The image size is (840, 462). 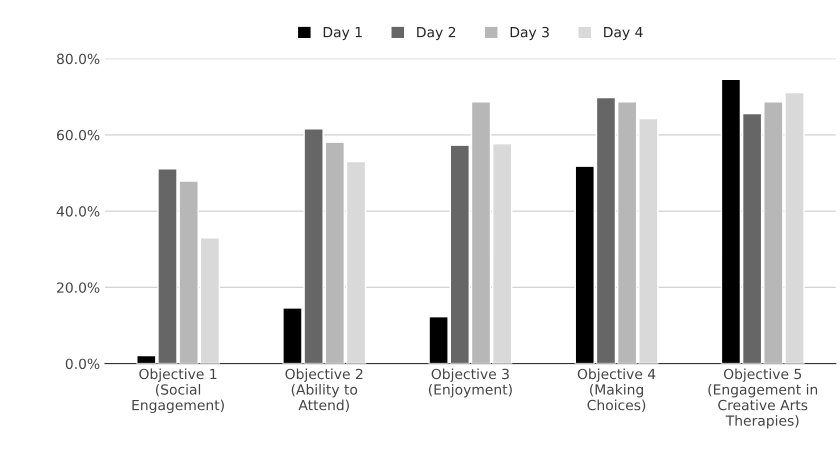 I want to click on y-tick-label: 0.0%, so click(x=83, y=364).